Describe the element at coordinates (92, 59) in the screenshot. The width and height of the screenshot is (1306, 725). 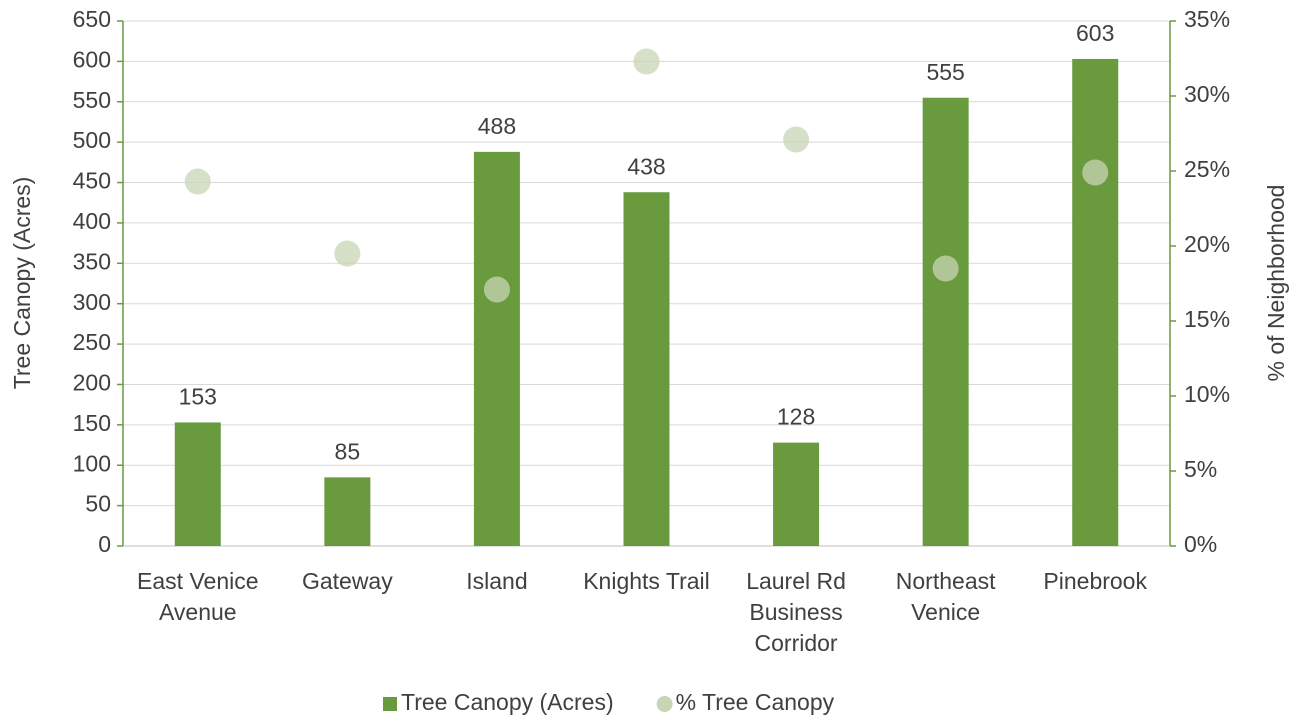
I see `y-tick-label: 600` at that location.